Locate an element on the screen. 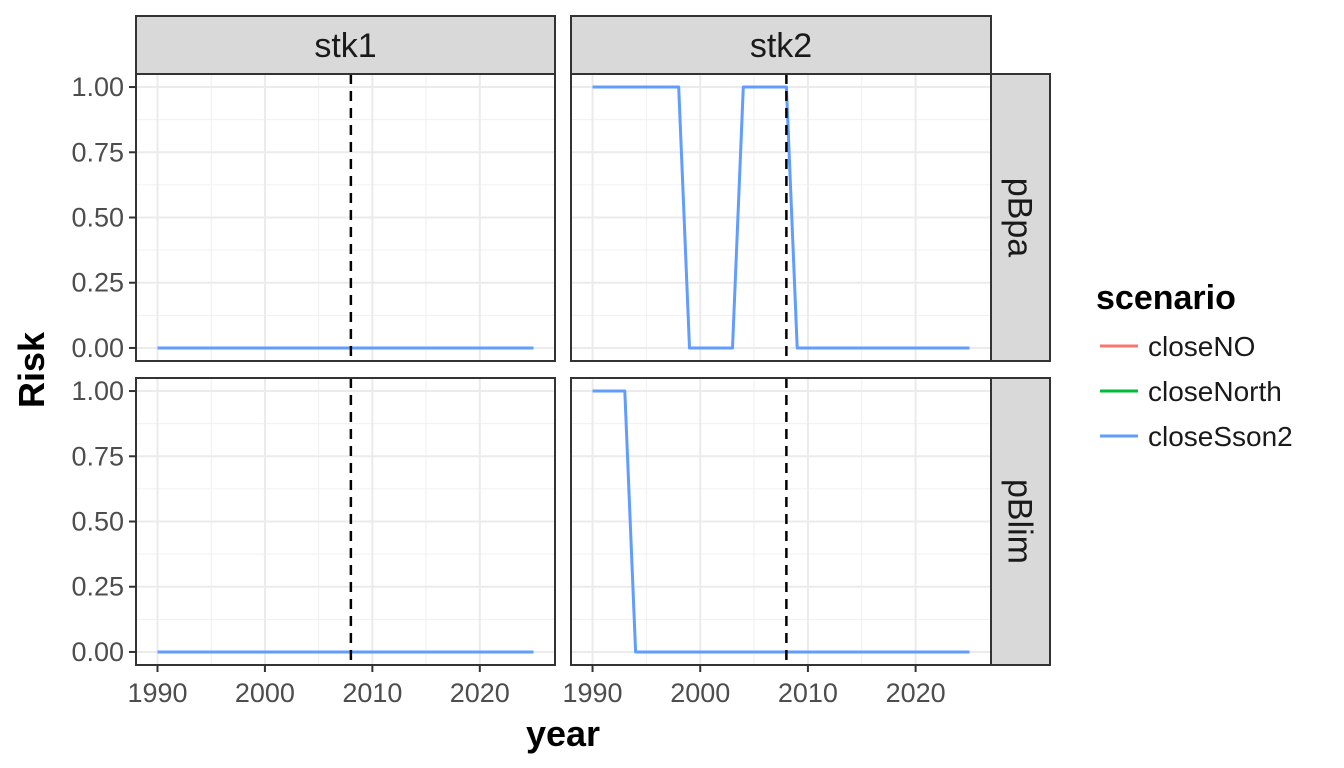 The height and width of the screenshot is (768, 1344). column-strip-label: stk1 is located at coordinates (345, 46).